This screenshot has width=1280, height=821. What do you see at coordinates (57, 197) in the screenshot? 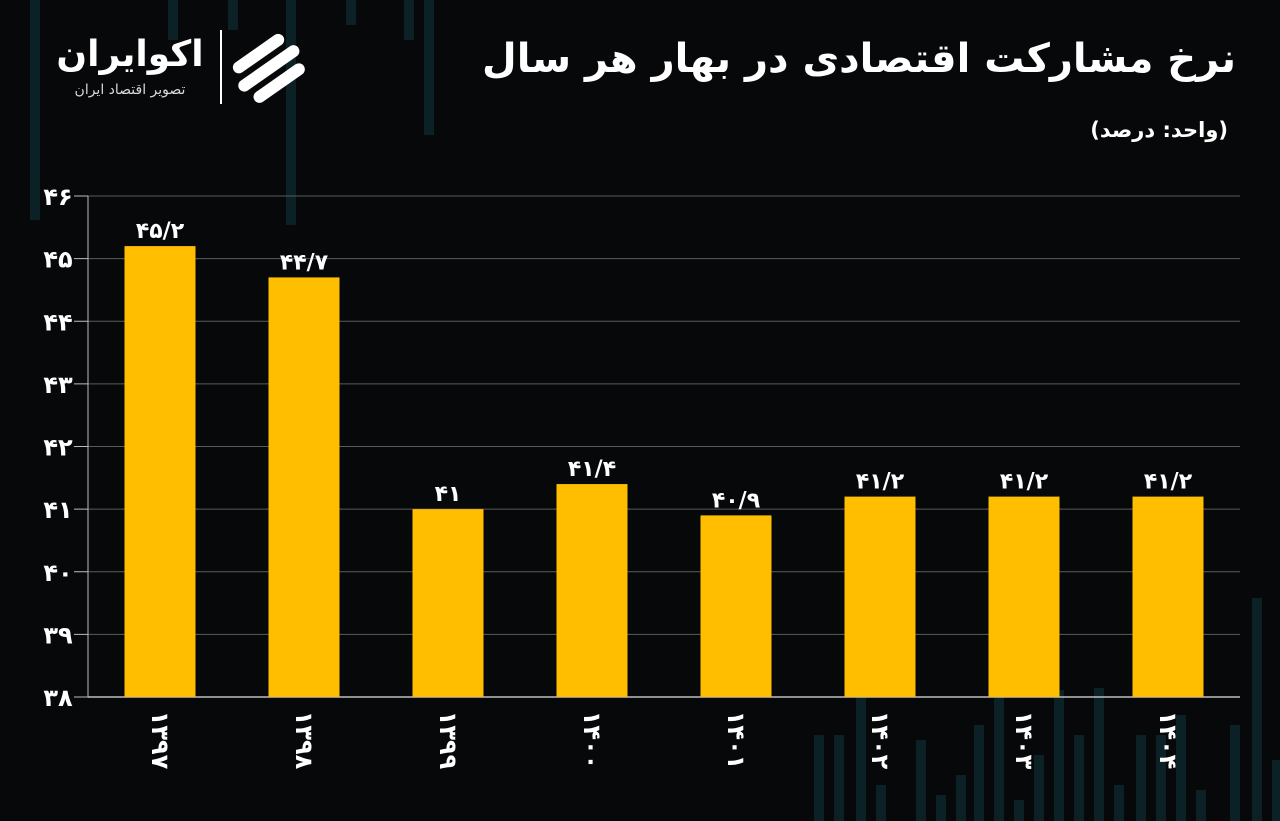
I see `y-tick-label: ۴۶` at bounding box center [57, 197].